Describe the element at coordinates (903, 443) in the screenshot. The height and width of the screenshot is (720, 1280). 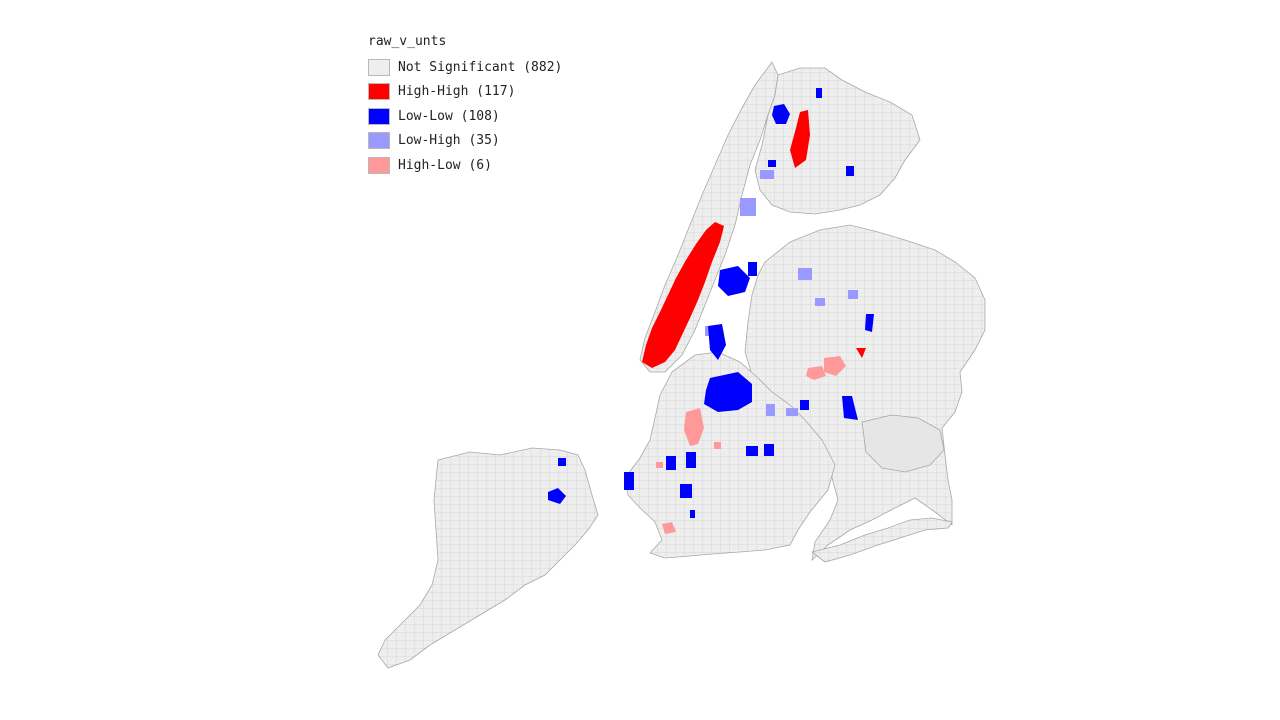
I see `jamaica-bay` at that location.